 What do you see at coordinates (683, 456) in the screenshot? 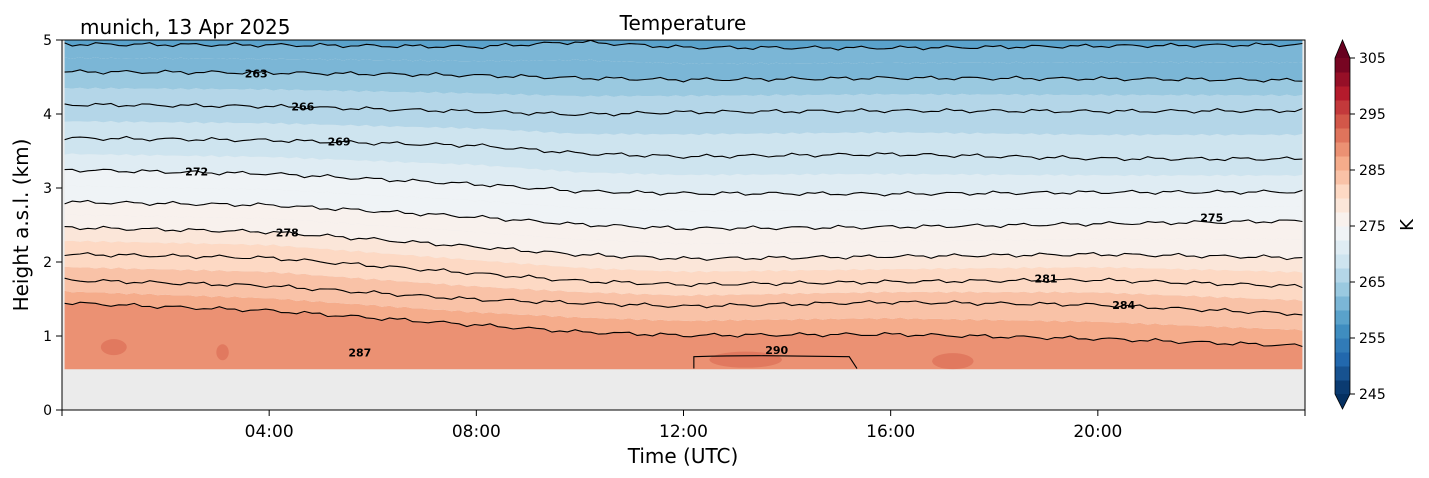
I see `x-axis-label: Time (UTC)` at bounding box center [683, 456].